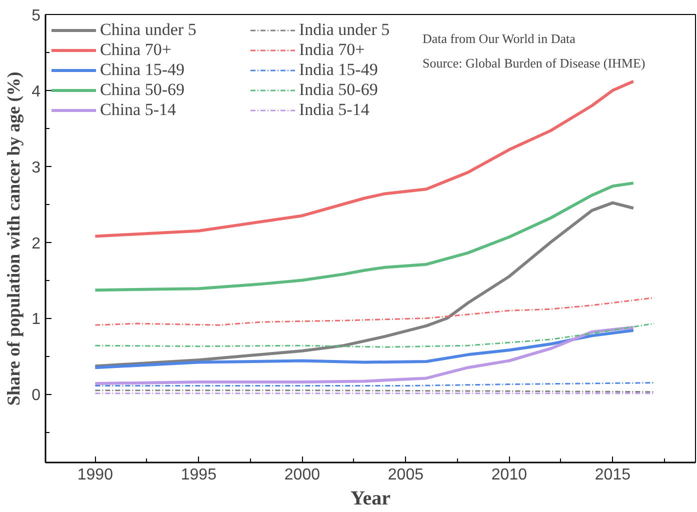 The height and width of the screenshot is (512, 697). Describe the element at coordinates (136, 50) in the screenshot. I see `legend-label: China 70+` at that location.